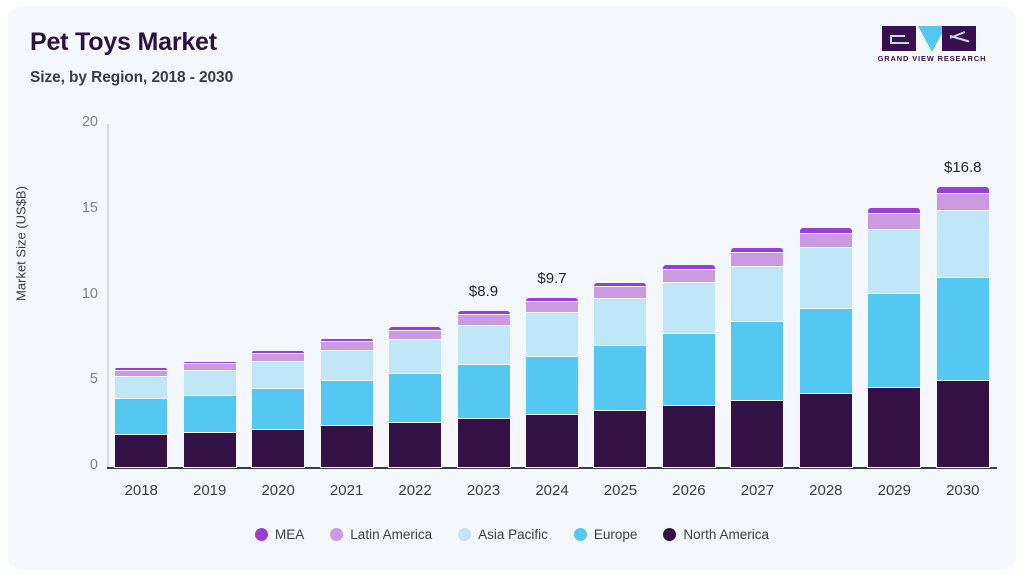  Describe the element at coordinates (279, 534) in the screenshot. I see `legend-item: MEA` at that location.